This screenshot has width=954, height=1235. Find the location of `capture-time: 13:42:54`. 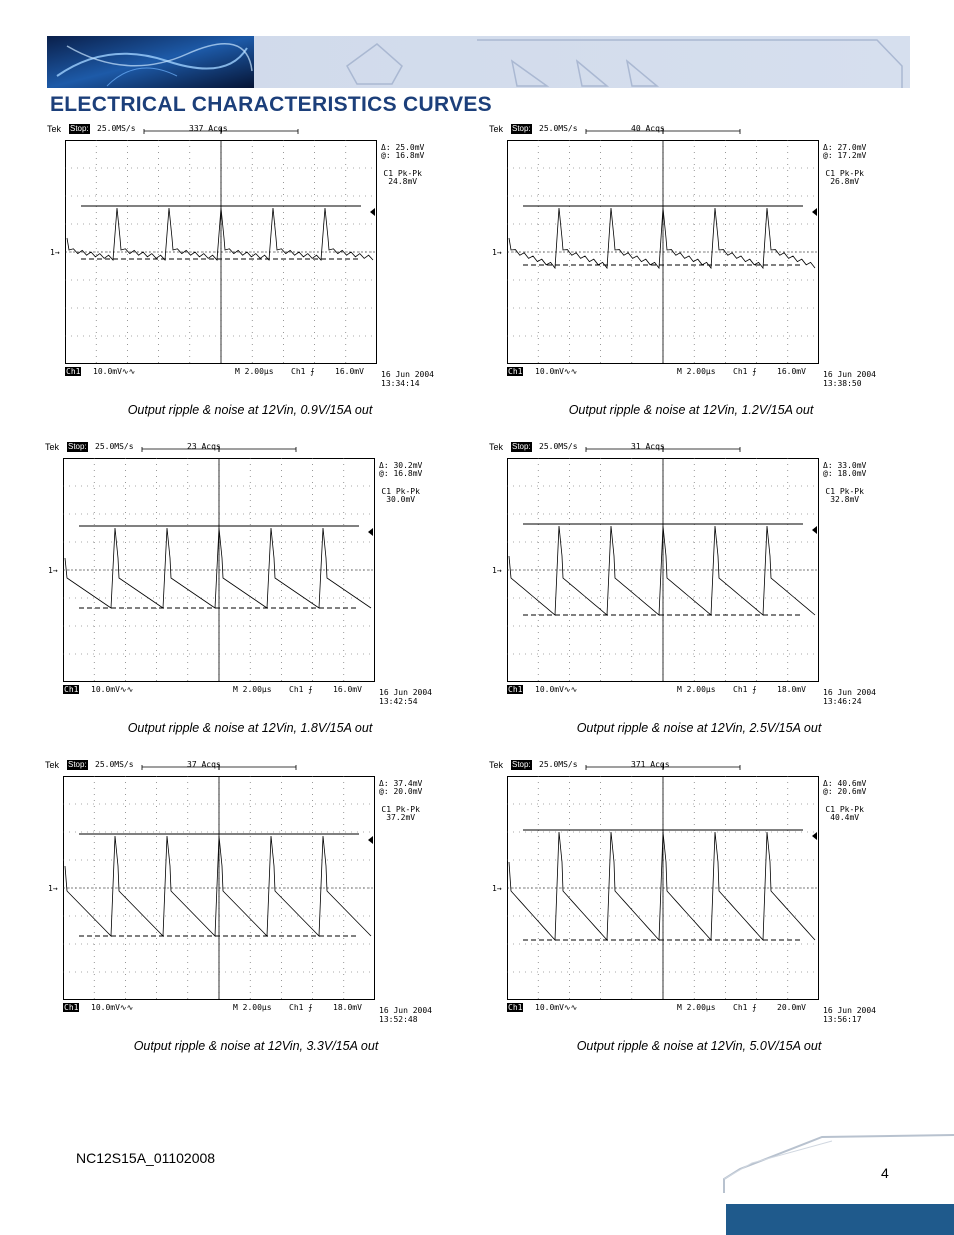

capture-time: 13:42:54 is located at coordinates (398, 701).